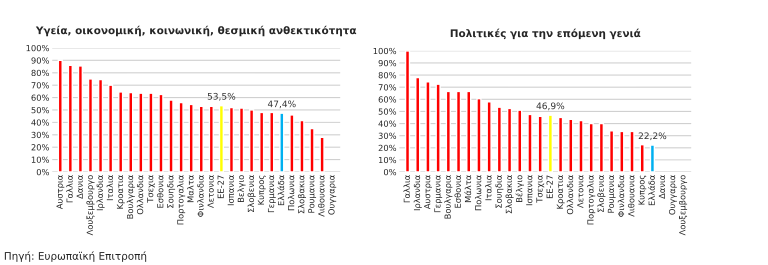 The height and width of the screenshot is (265, 768). I want to click on chart-title: Υγεία, οικονομική, κοινωνική, θεσμική ανθεκτικότητα, so click(196, 31).